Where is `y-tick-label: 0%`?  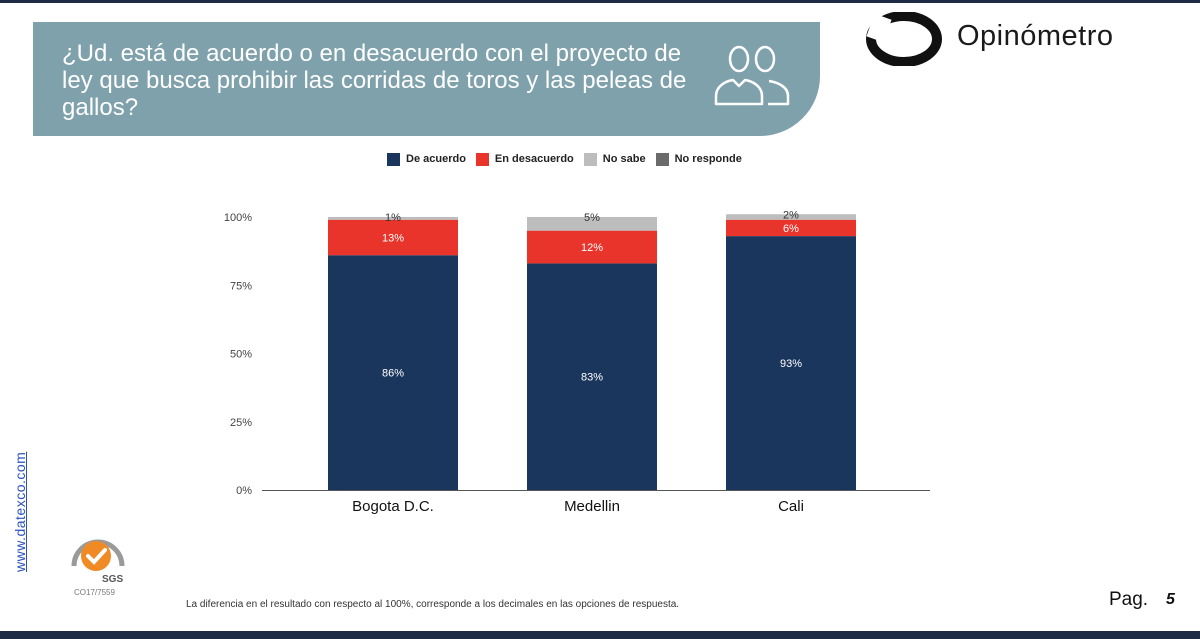
y-tick-label: 0% is located at coordinates (244, 491).